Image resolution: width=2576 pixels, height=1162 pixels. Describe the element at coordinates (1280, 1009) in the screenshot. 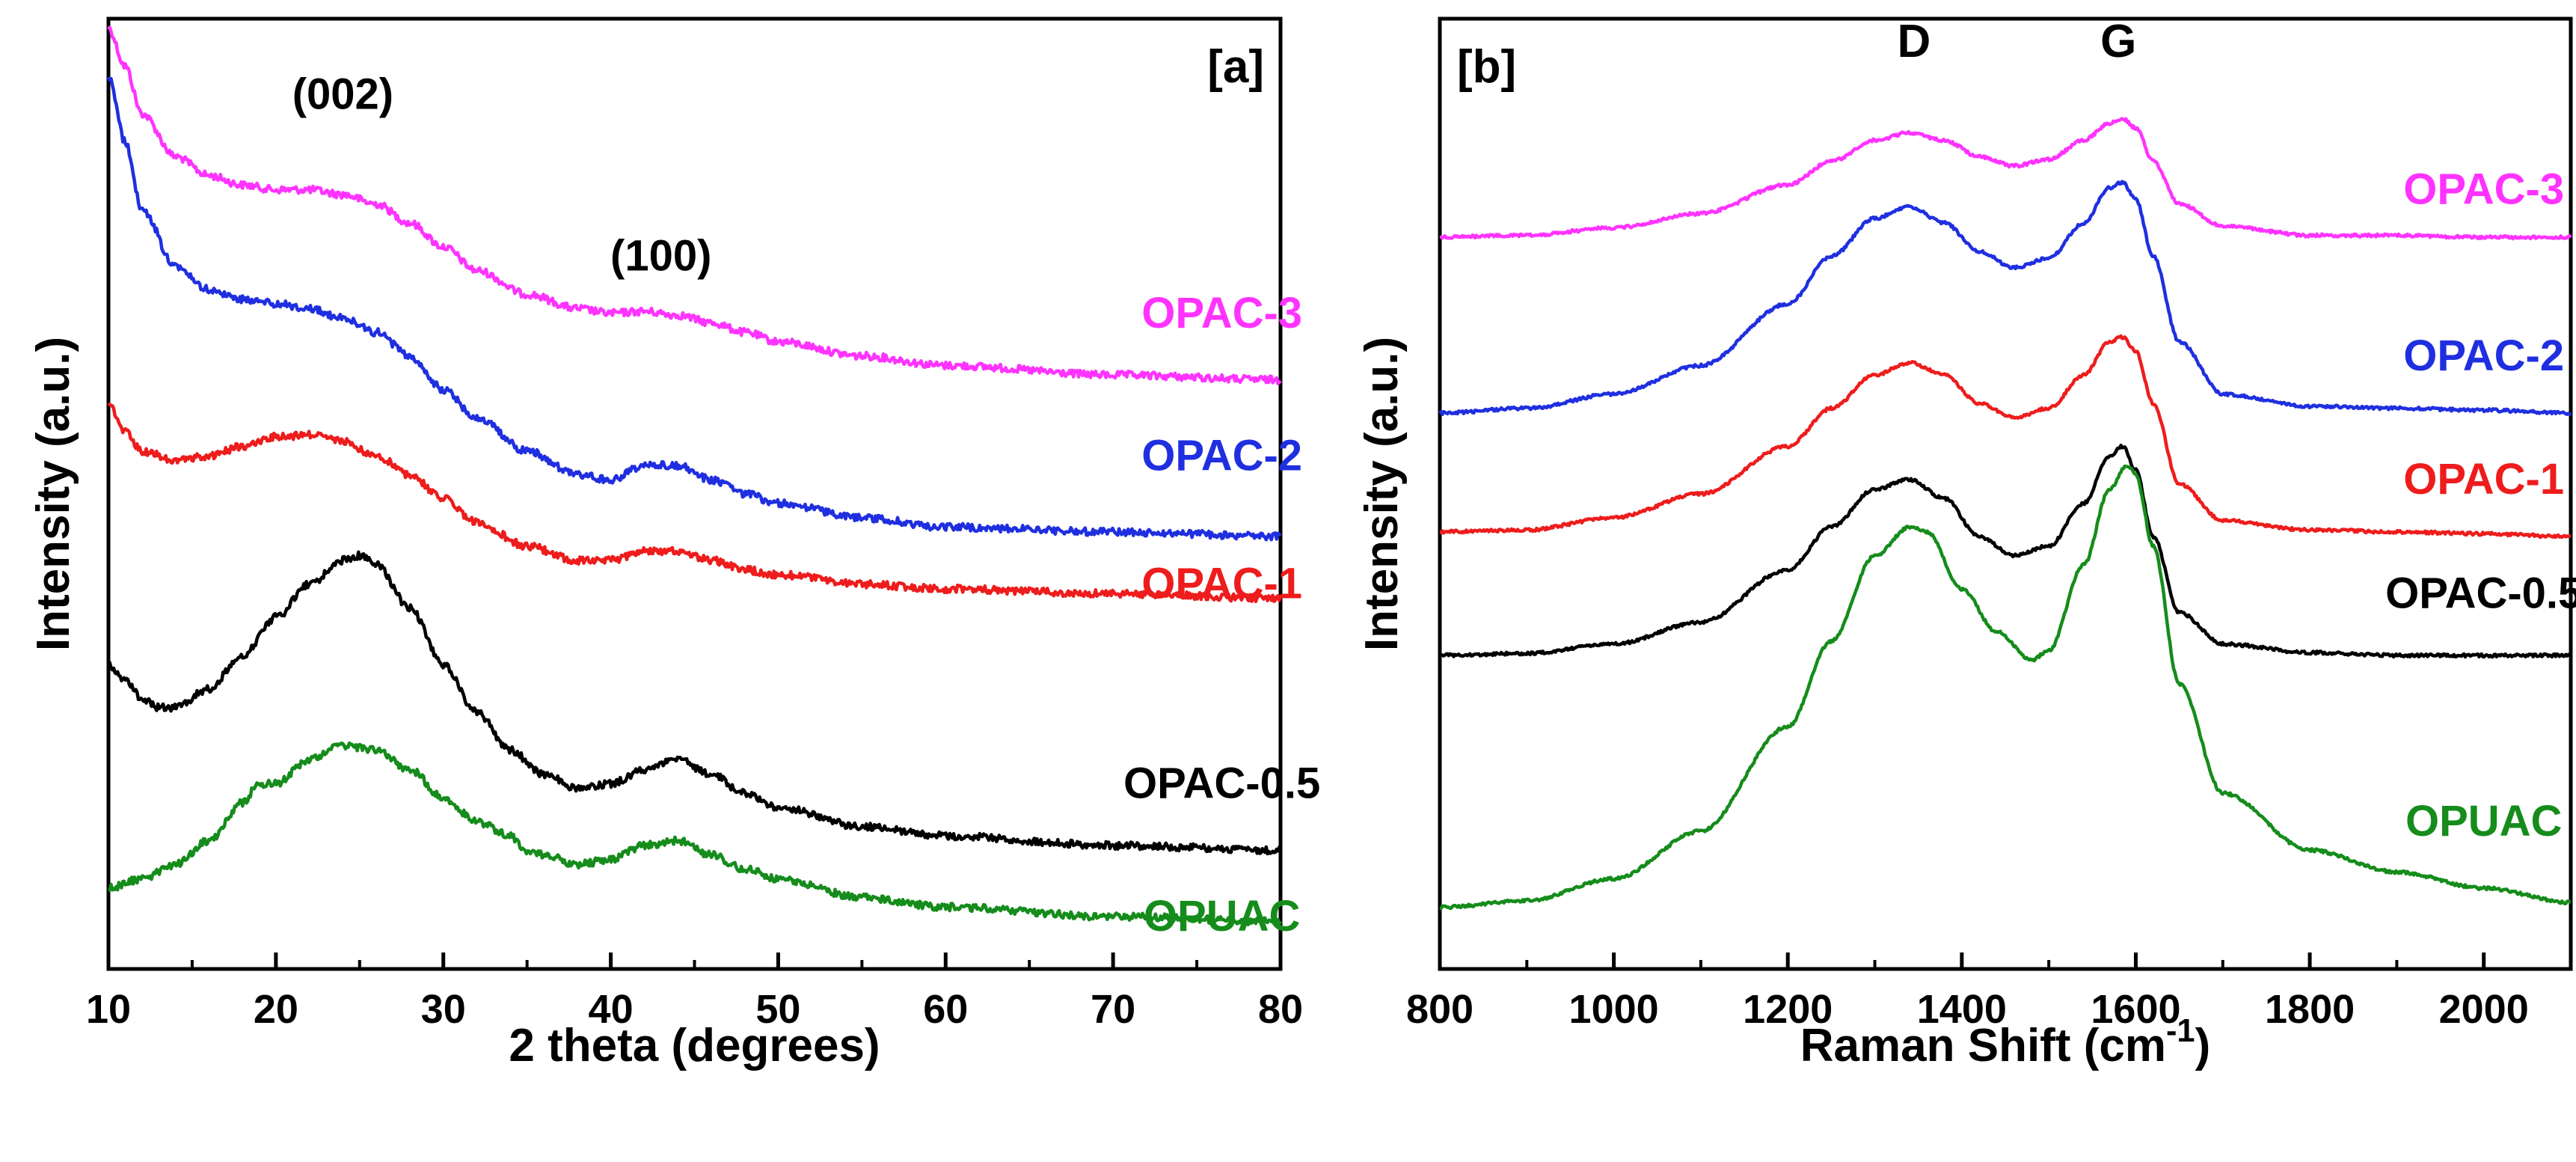

I see `x-tick-label-80-a: 80` at that location.